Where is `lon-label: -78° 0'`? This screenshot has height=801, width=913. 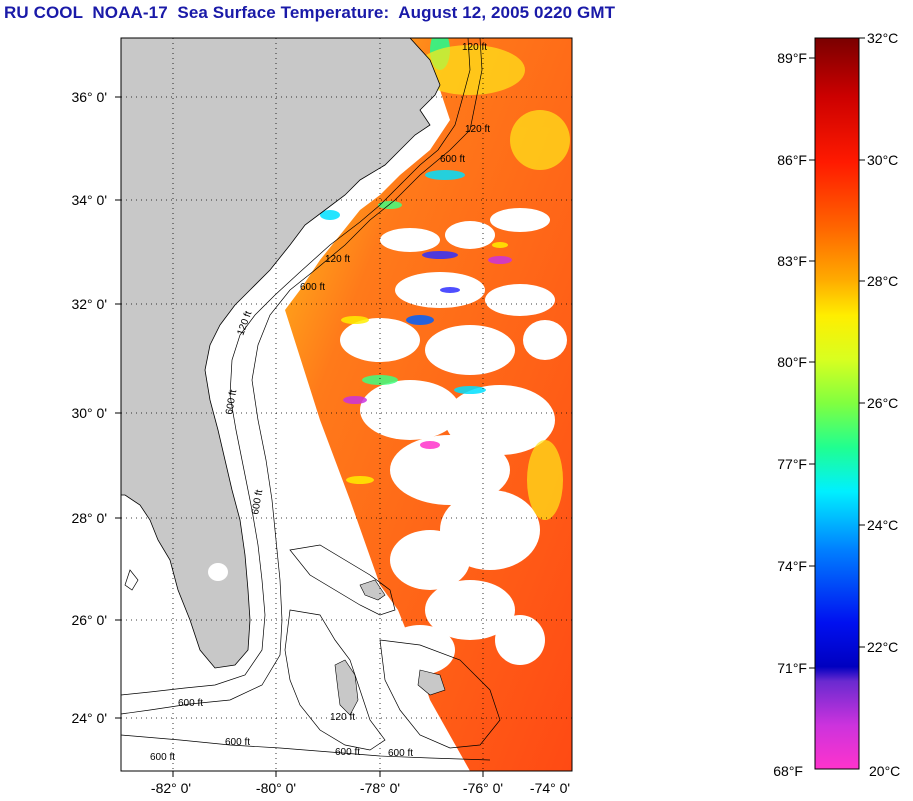 lon-label: -78° 0' is located at coordinates (380, 788).